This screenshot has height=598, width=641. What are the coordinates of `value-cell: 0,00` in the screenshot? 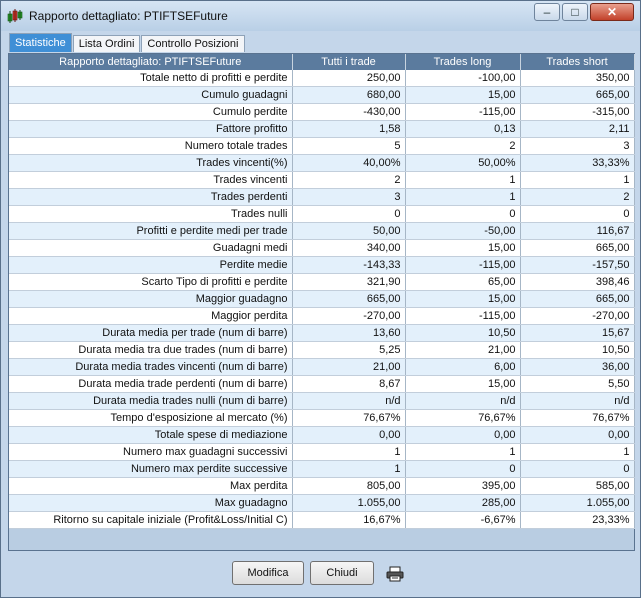 It's located at (349, 435).